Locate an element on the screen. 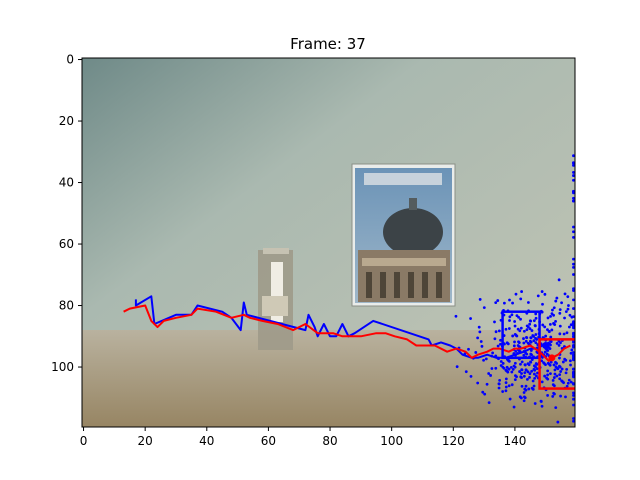 Image resolution: width=640 pixels, height=480 pixels. bottle is located at coordinates (275, 299).